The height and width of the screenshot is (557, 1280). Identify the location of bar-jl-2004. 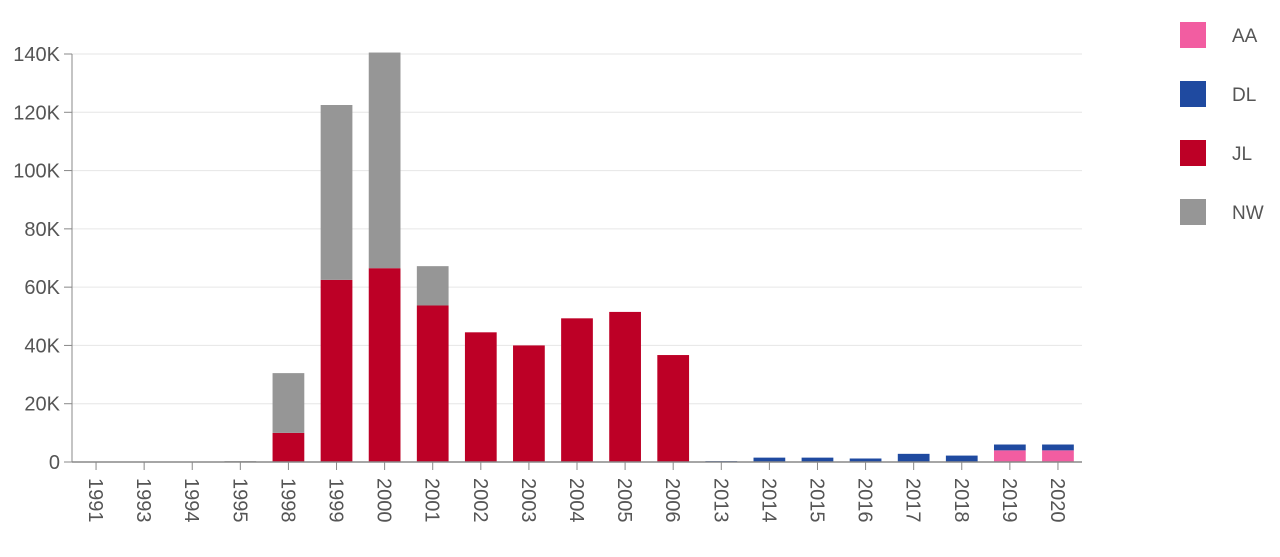
(577, 390).